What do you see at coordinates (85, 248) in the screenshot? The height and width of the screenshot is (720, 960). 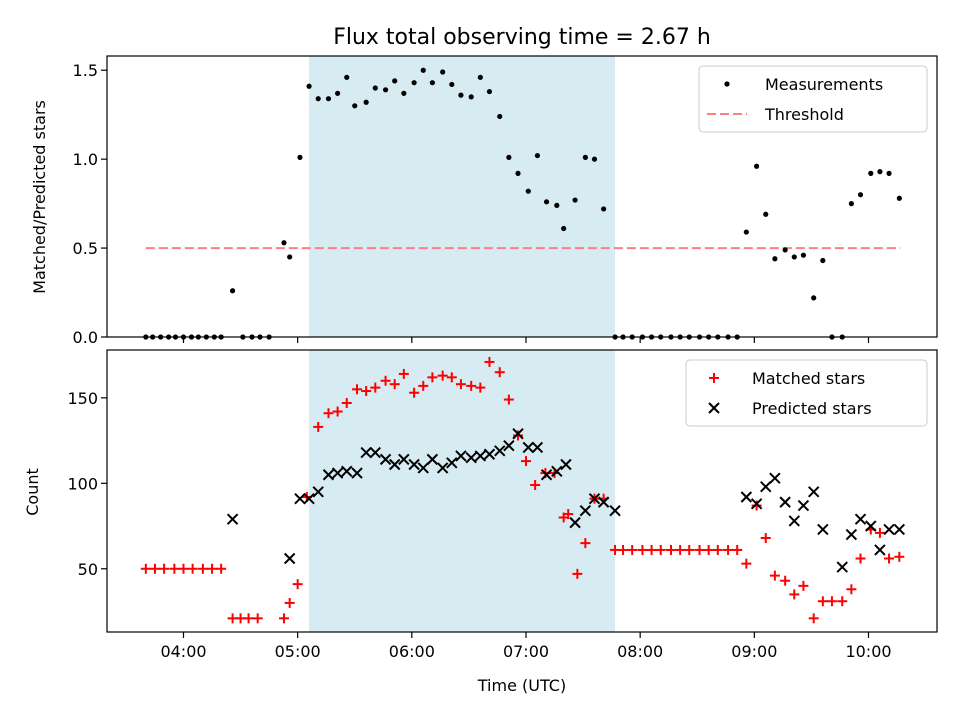 I see `y-tick-label: 0.5` at bounding box center [85, 248].